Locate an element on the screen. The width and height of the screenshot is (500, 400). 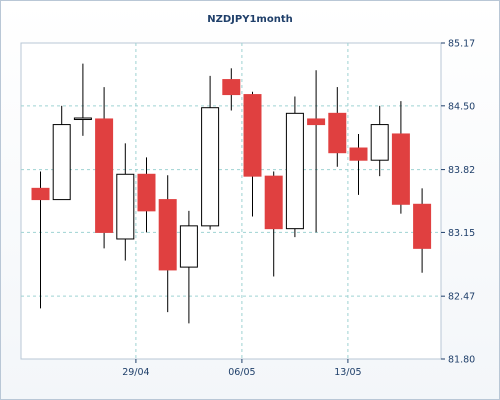
x-tick-label: 29/04 is located at coordinates (135, 372).